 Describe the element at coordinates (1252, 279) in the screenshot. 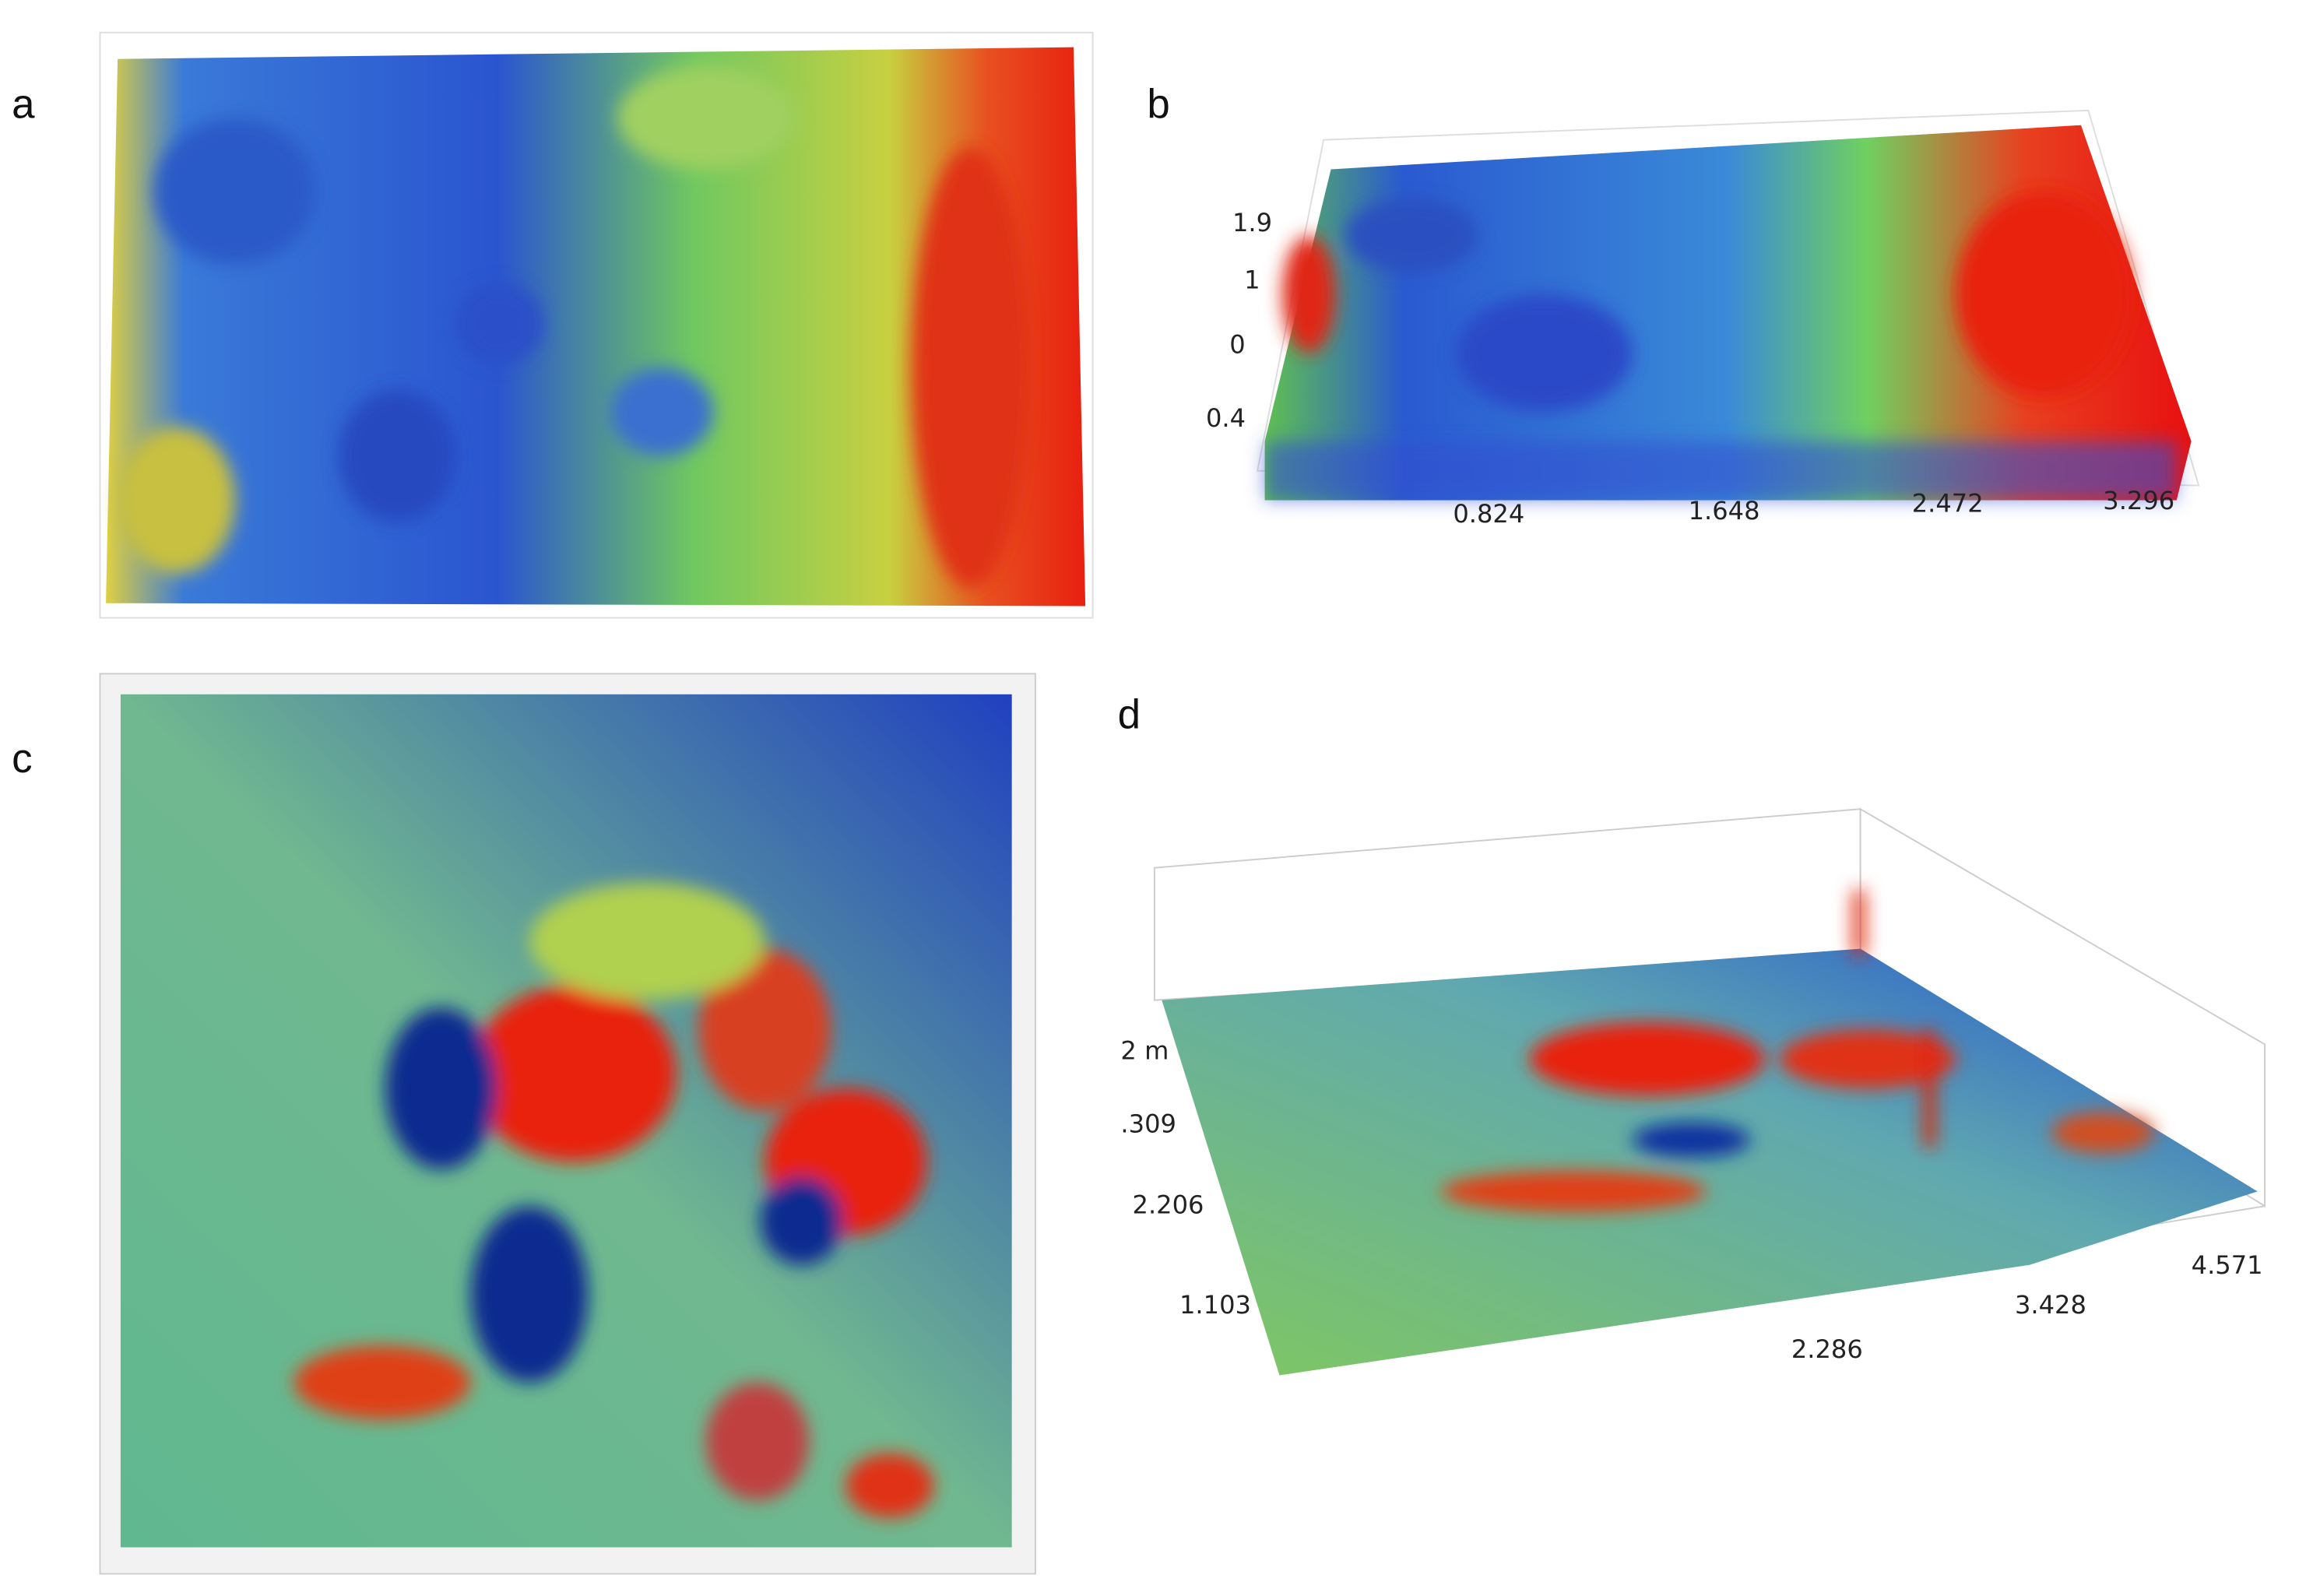

I see `y-tick-label: 1` at that location.